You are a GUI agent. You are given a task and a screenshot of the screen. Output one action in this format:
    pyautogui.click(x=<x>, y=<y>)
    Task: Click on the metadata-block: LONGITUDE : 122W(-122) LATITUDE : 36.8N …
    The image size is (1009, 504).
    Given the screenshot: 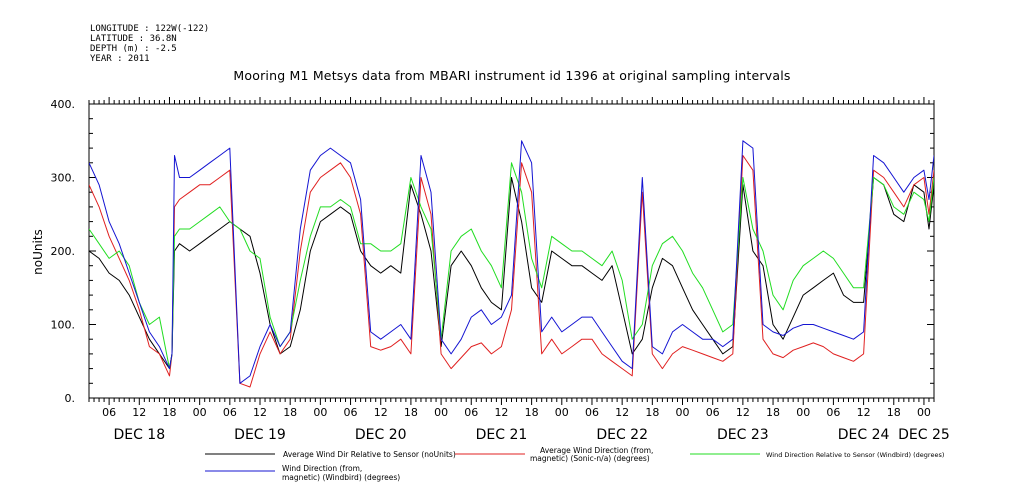 What is the action you would take?
    pyautogui.click(x=149, y=44)
    